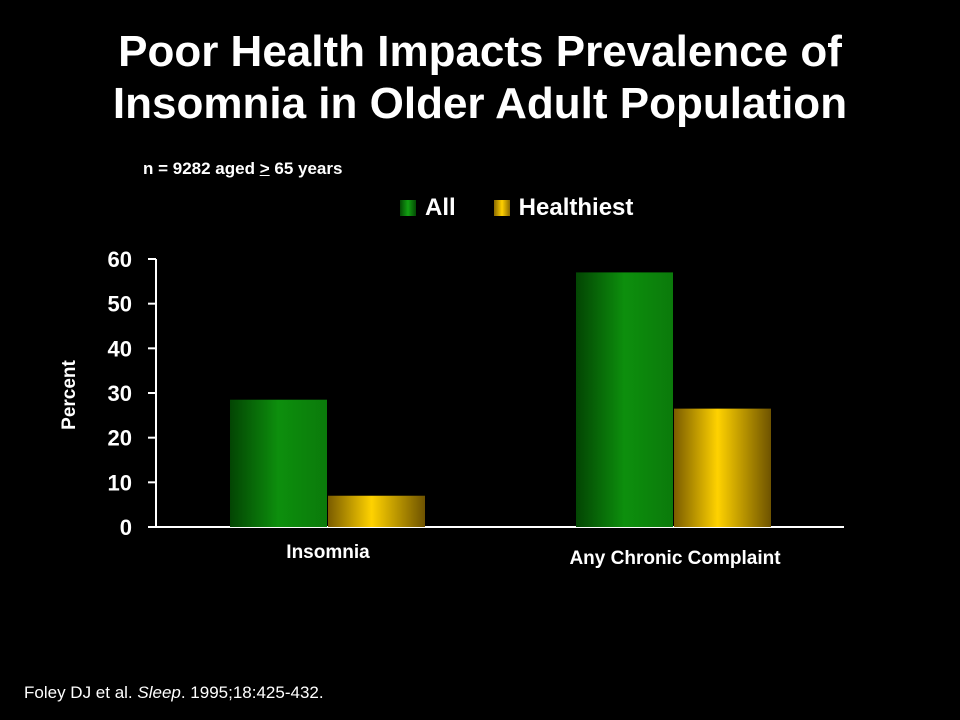 This screenshot has height=720, width=960. Describe the element at coordinates (408, 208) in the screenshot. I see `legend-swatch-all` at that location.